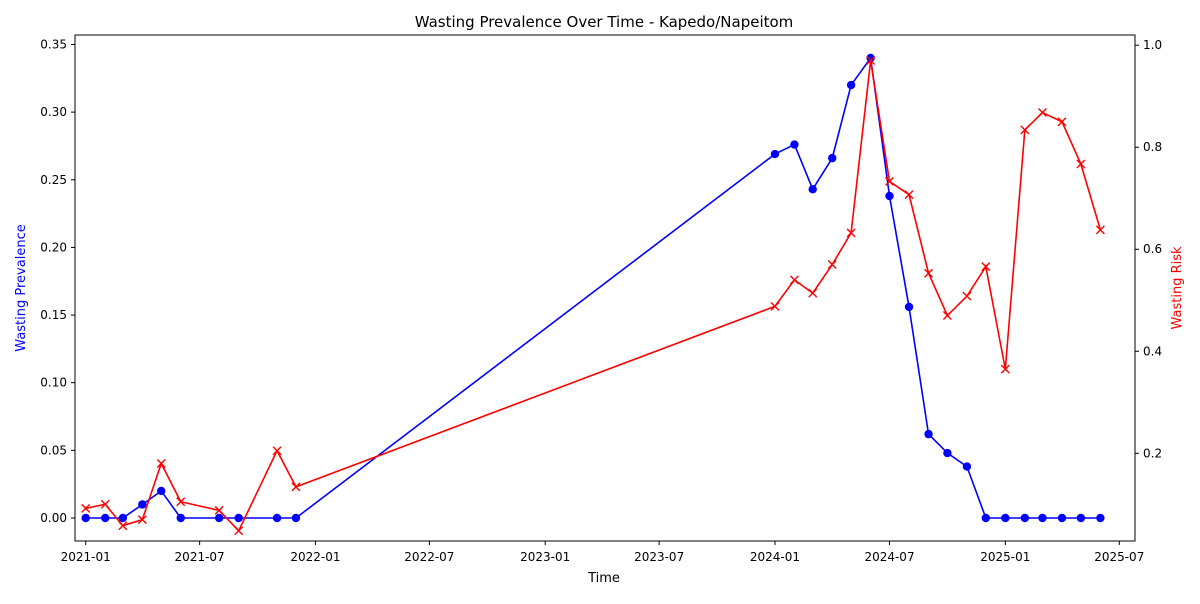 Image resolution: width=1200 pixels, height=604 pixels. I want to click on right-tick-label: 0.6, so click(1152, 249).